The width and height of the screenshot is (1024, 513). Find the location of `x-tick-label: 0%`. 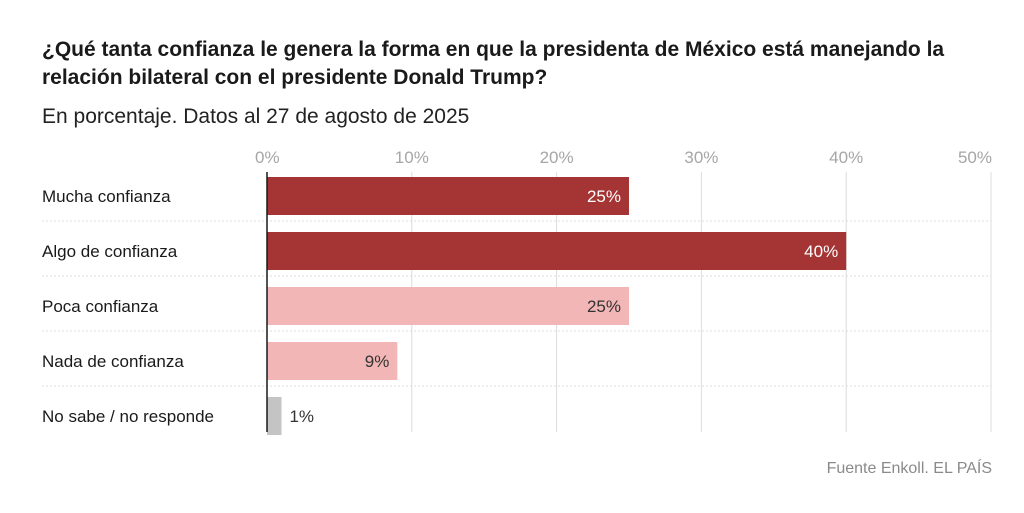

x-tick-label: 0% is located at coordinates (267, 157).